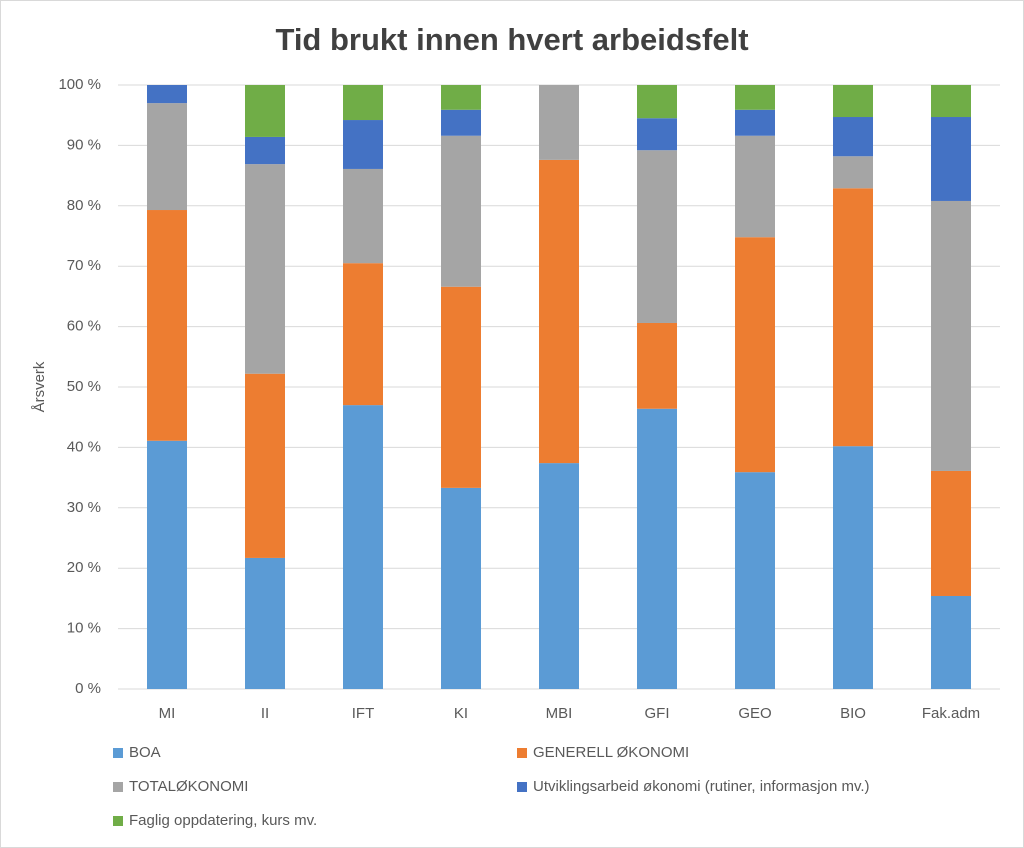 The width and height of the screenshot is (1024, 848). I want to click on legend-label: Faglig oppdatering, kurs mv., so click(223, 820).